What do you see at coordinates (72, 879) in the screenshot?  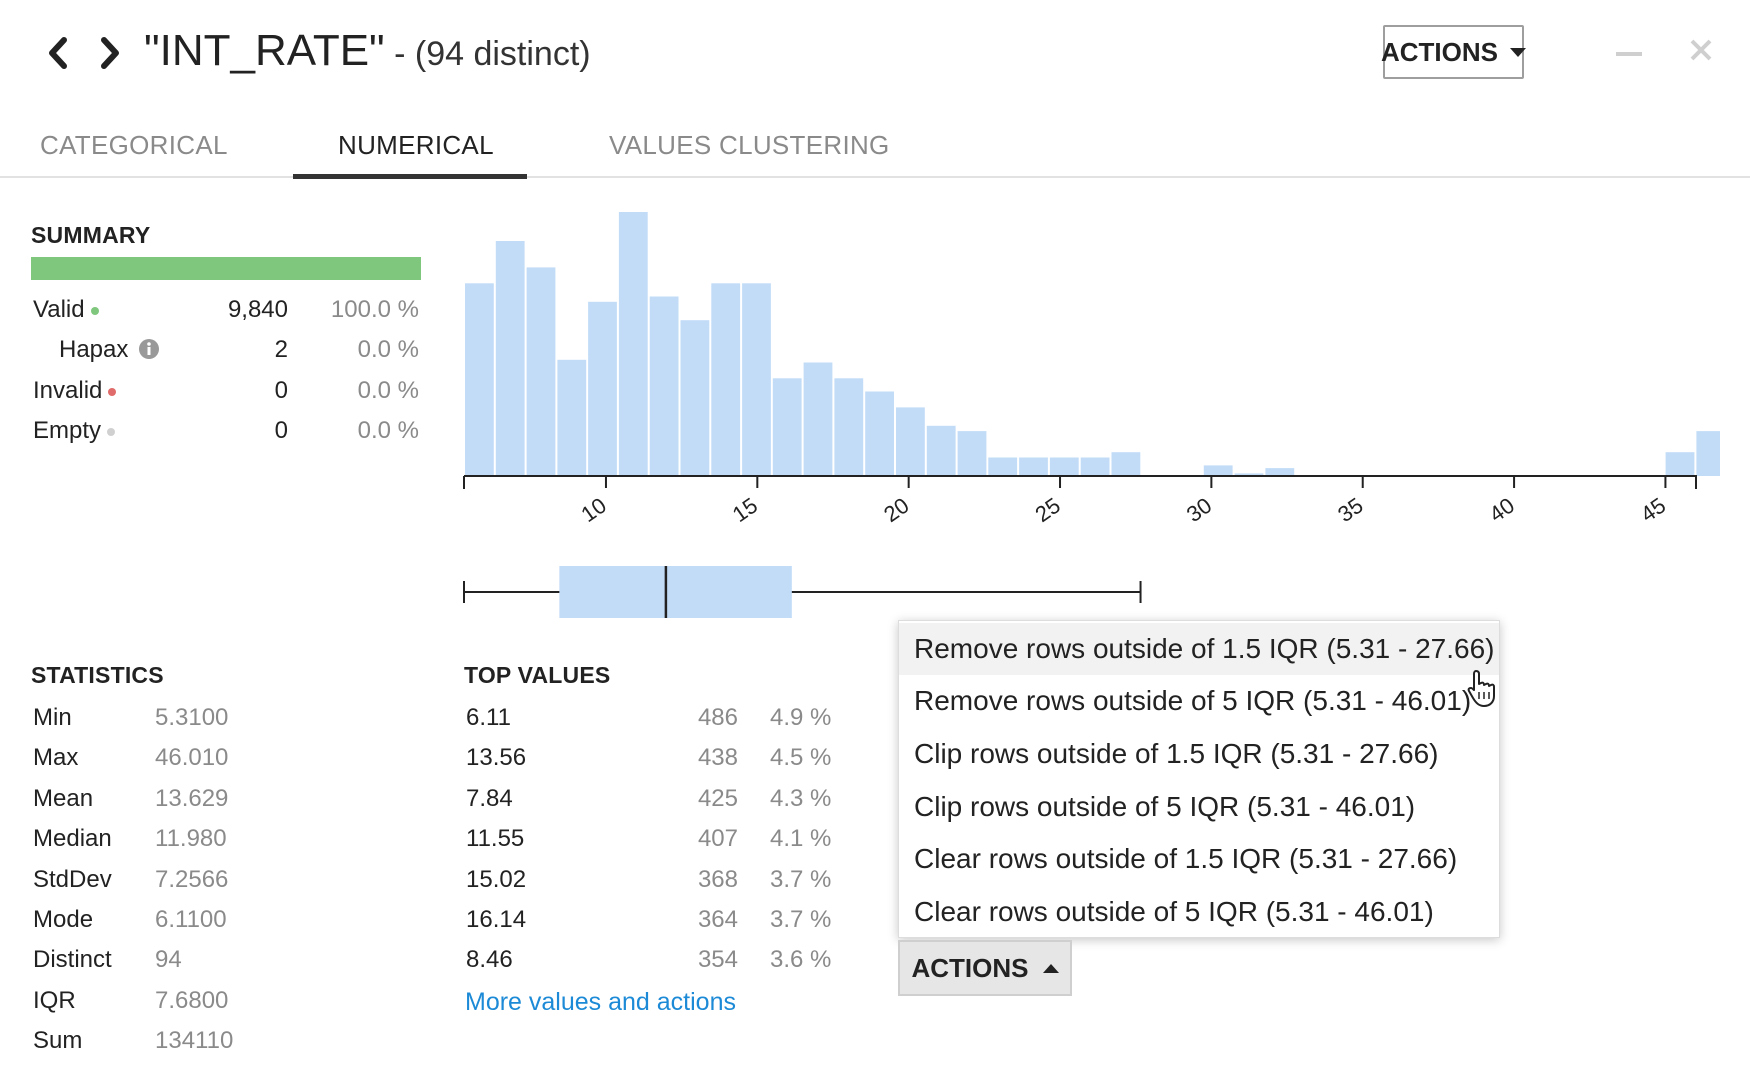 I see `stat-label-stddev: StdDev` at bounding box center [72, 879].